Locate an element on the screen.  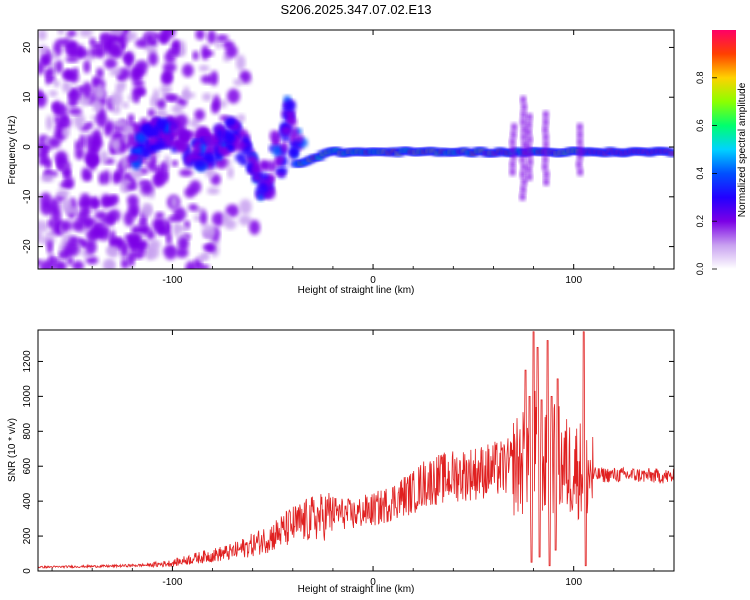
spectrogram-x-tick-label: -100 is located at coordinates (172, 280).